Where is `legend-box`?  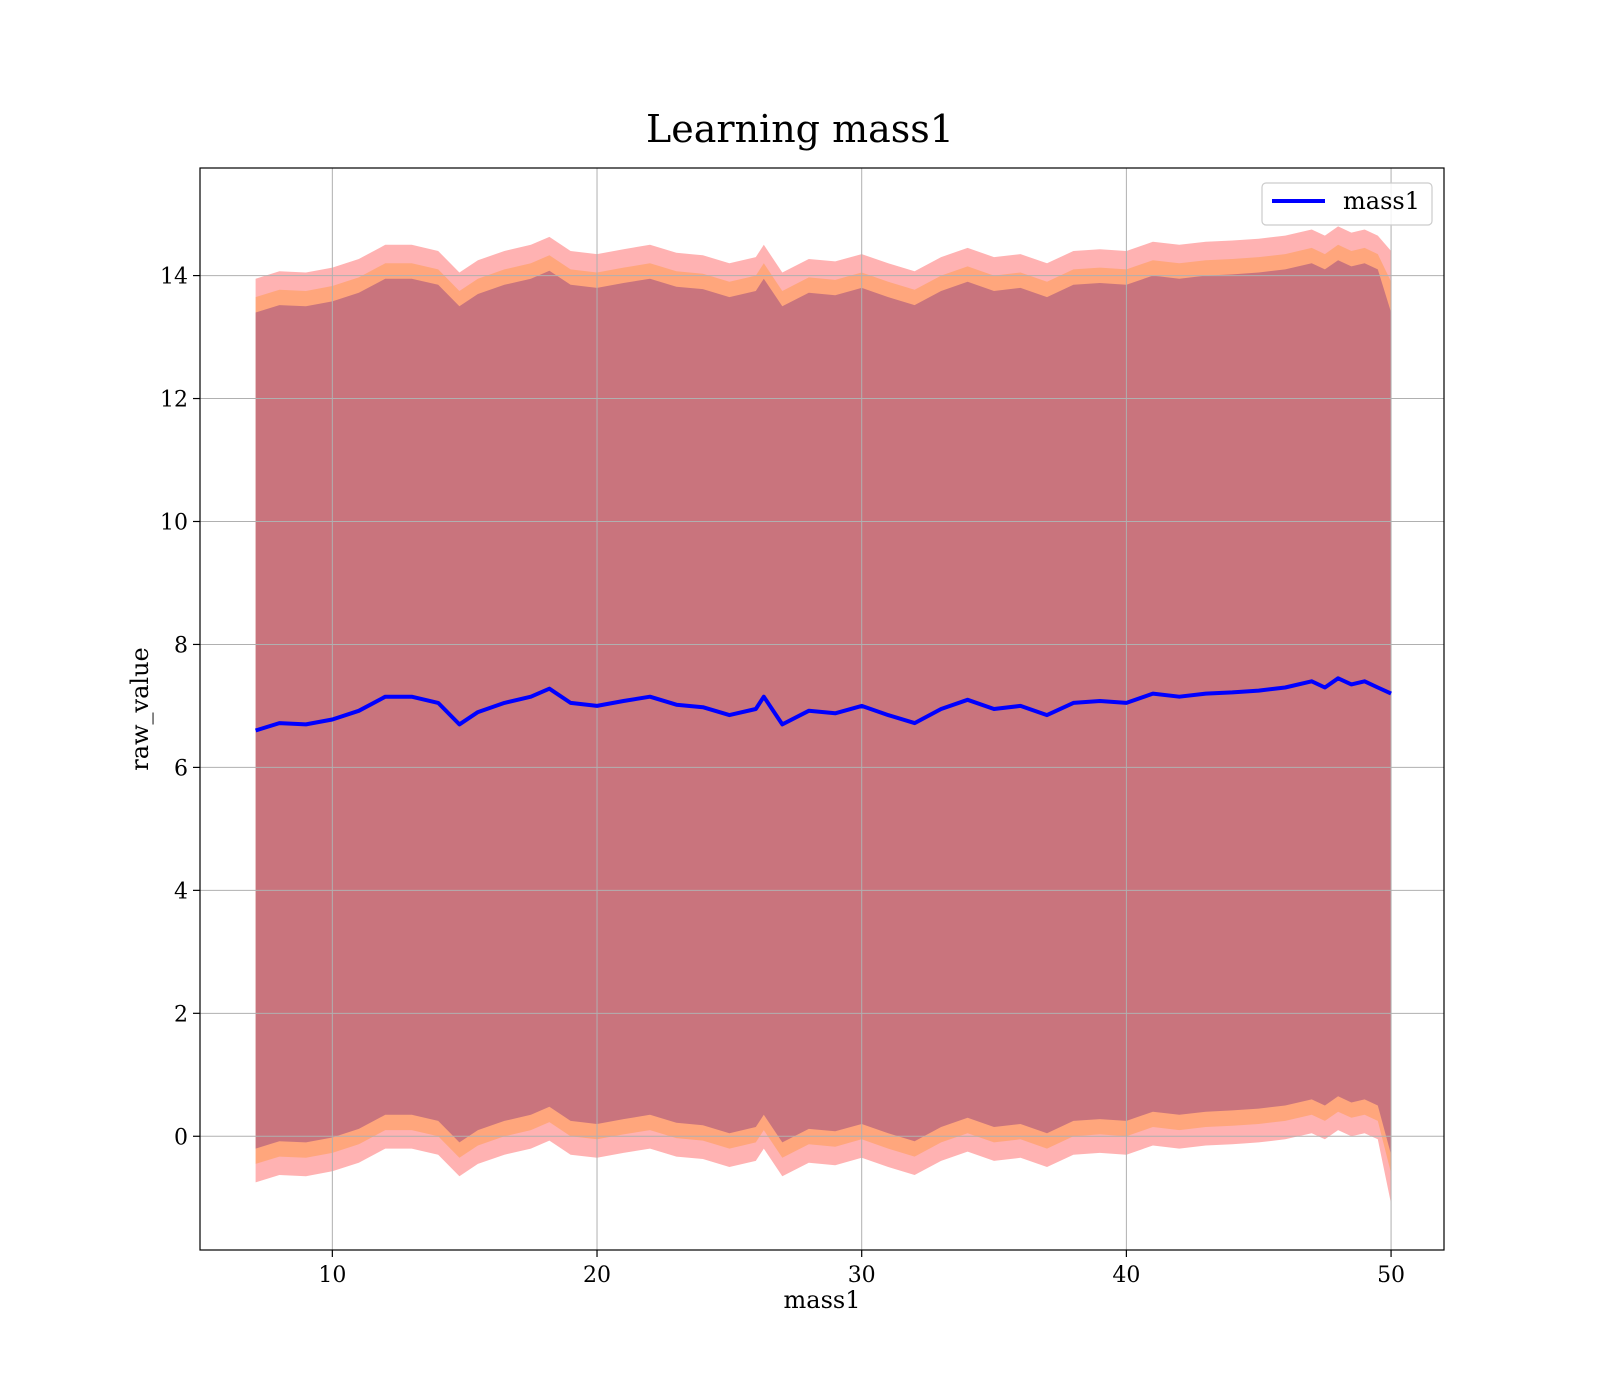
legend-box is located at coordinates (1347, 204).